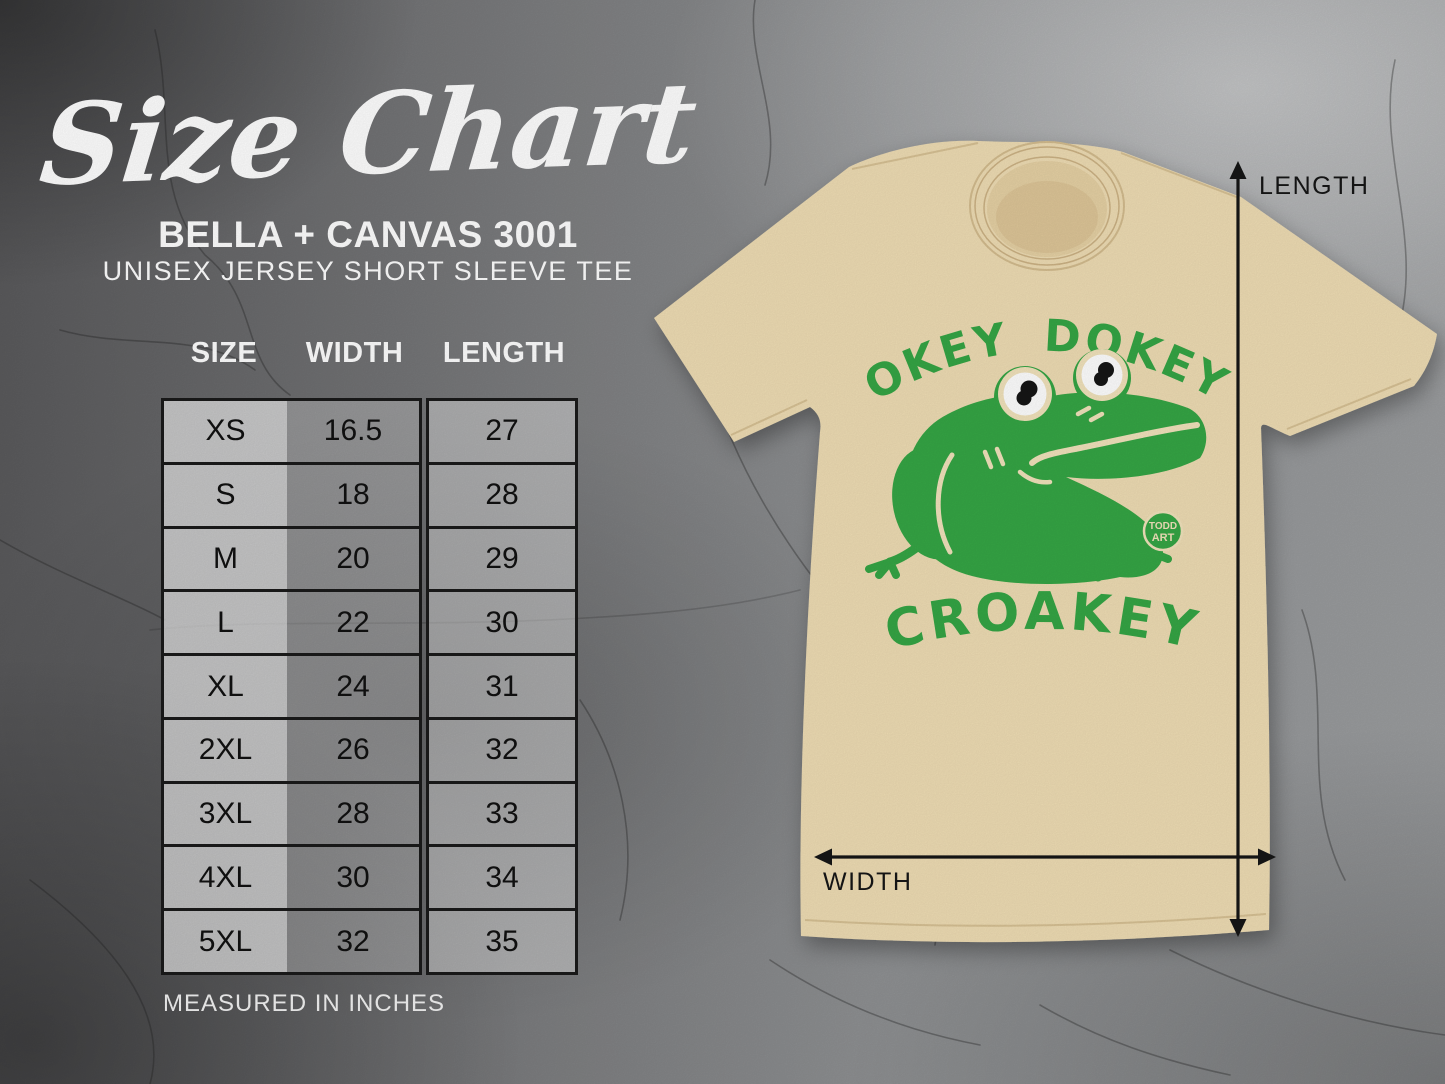  Describe the element at coordinates (225, 878) in the screenshot. I see `size-cell: 4XL` at that location.